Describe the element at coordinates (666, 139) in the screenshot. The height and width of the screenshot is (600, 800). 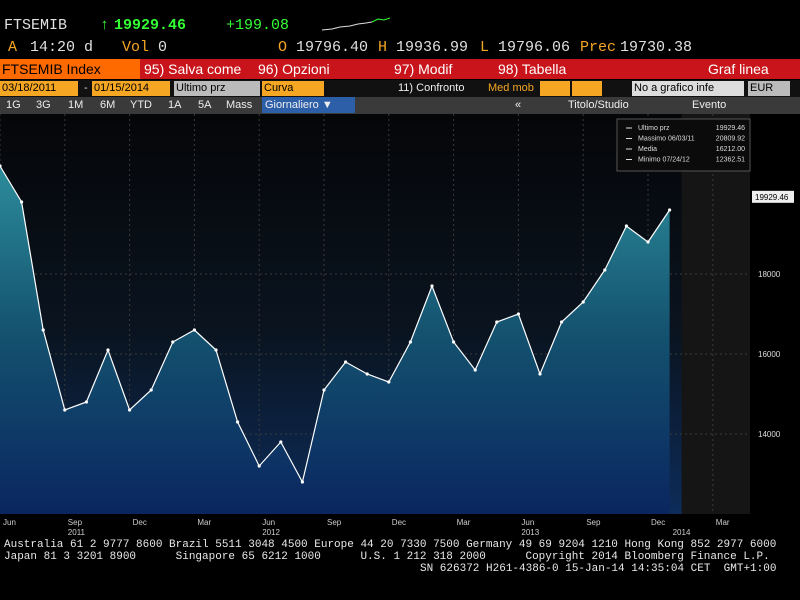
I see `legend-label: Massimo 06/03/11` at that location.